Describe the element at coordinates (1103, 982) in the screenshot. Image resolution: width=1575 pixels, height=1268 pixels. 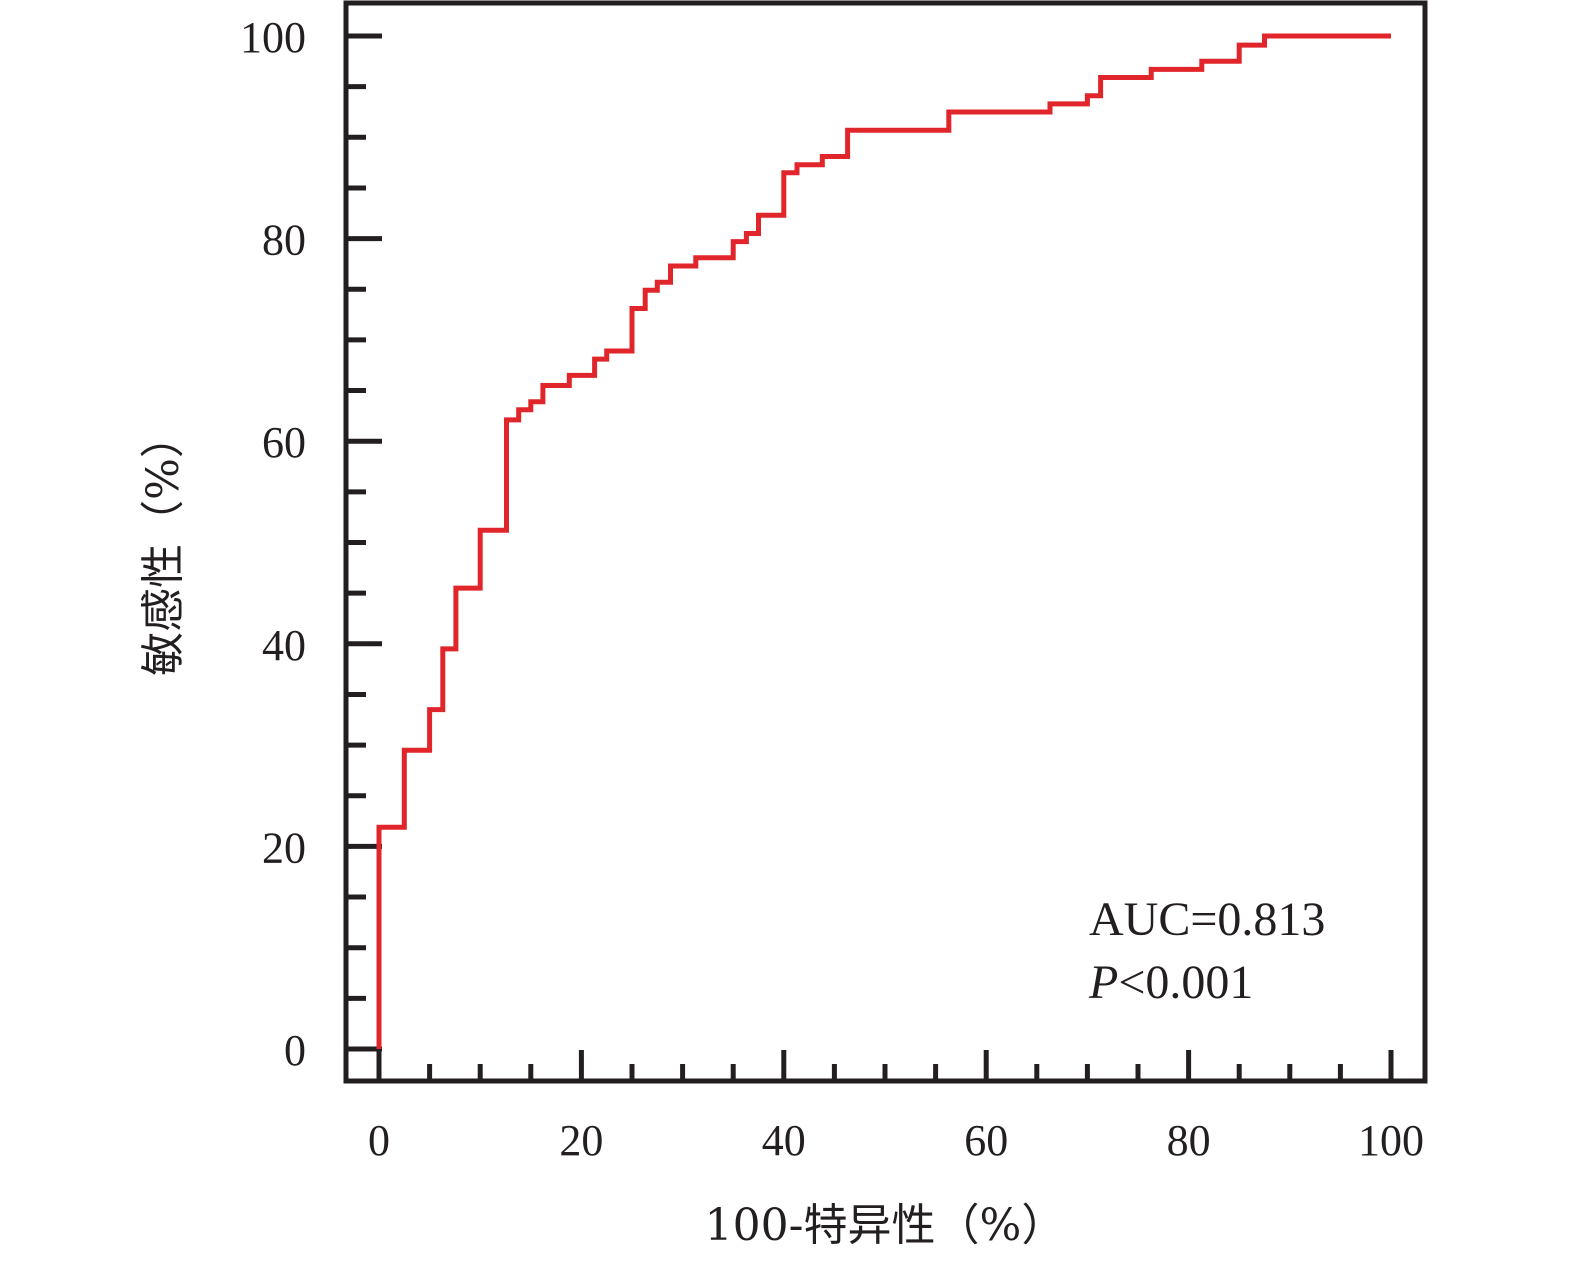
I see `p-symbol: P` at that location.